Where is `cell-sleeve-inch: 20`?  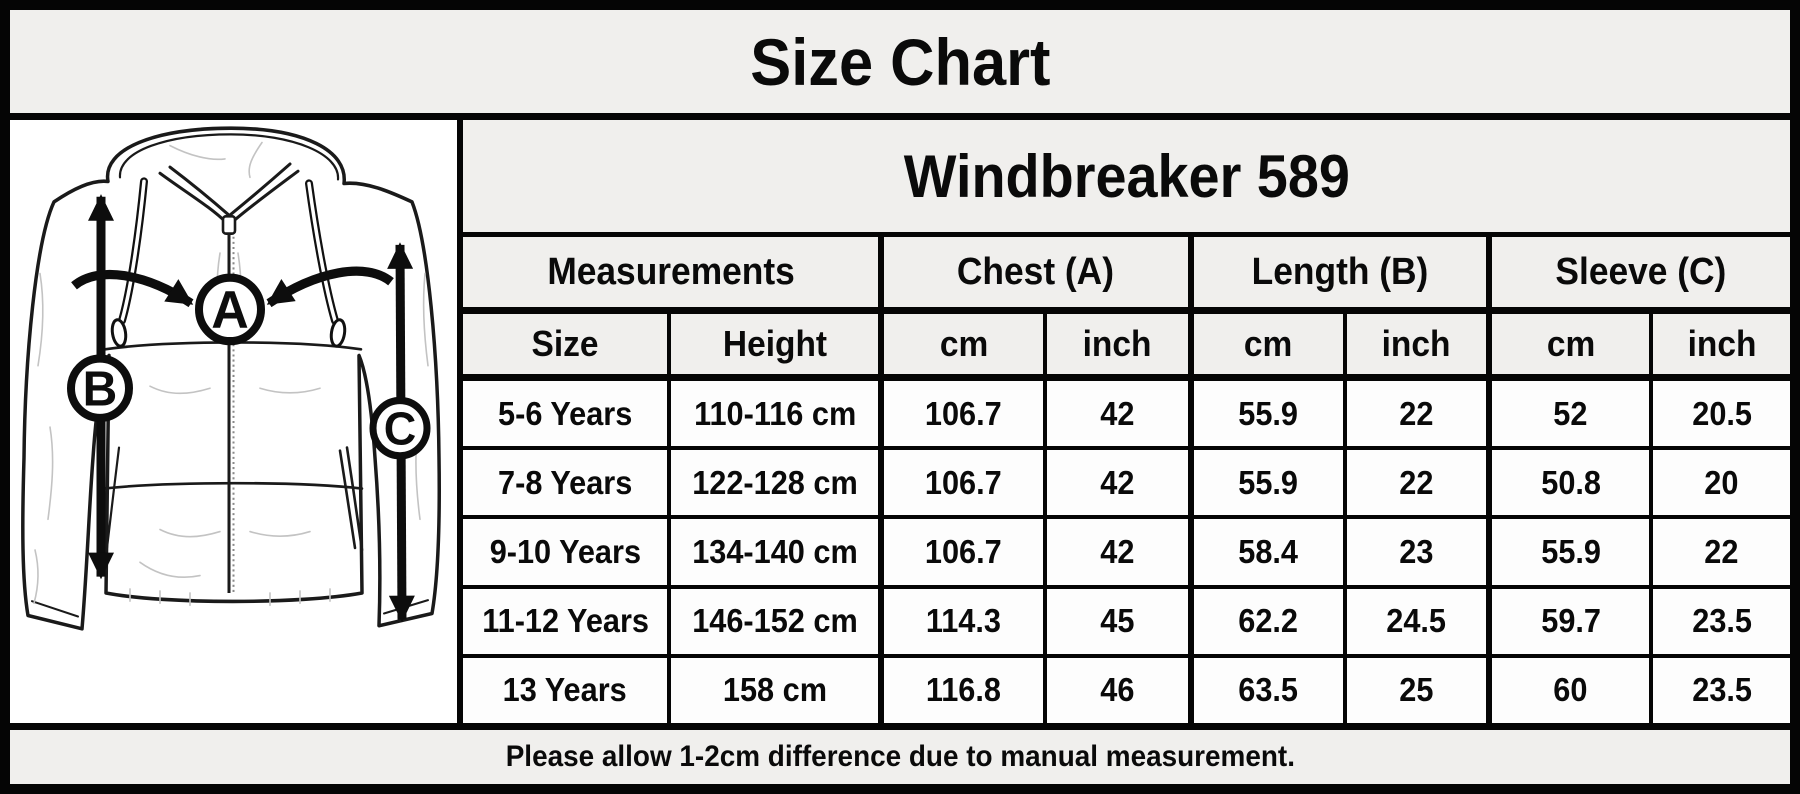 cell-sleeve-inch: 20 is located at coordinates (1719, 483).